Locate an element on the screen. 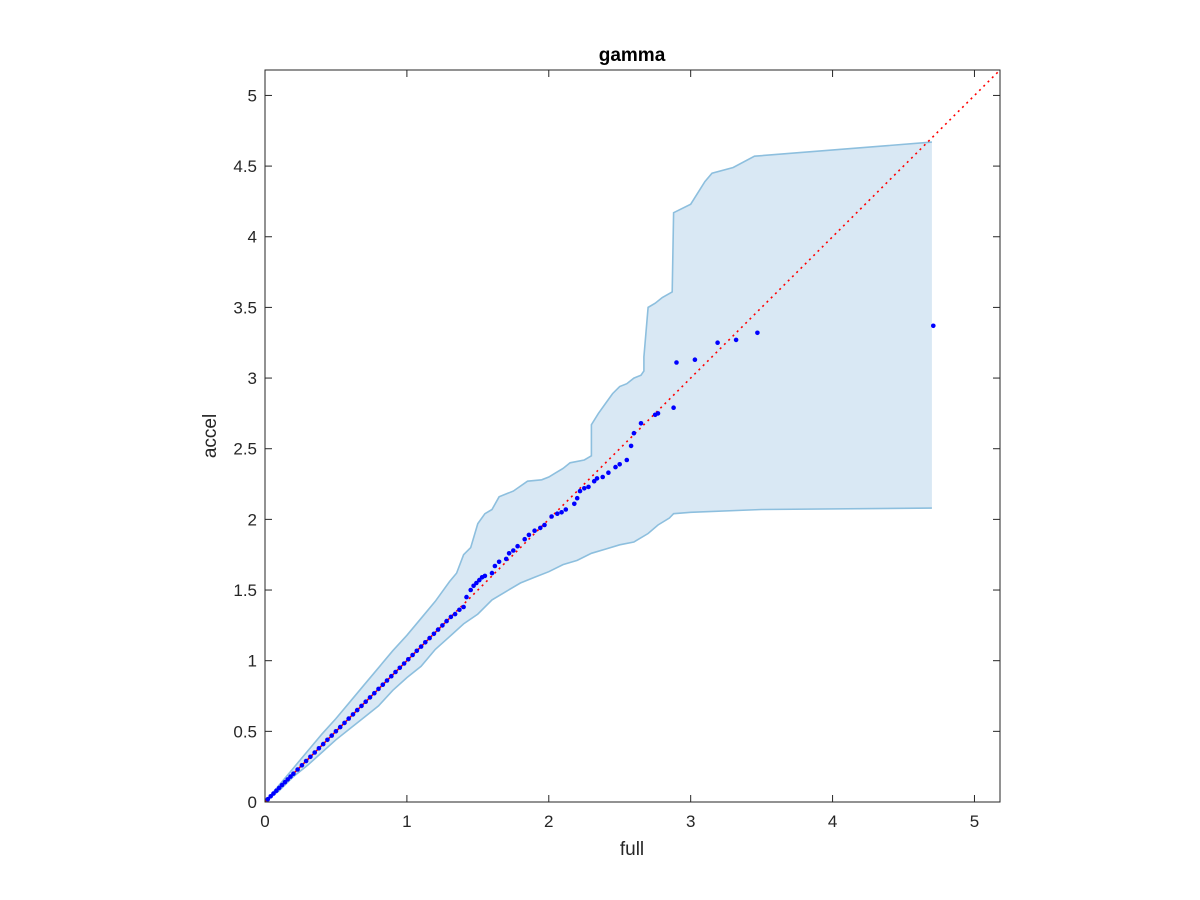  x-tick-label: 0 is located at coordinates (264, 821).